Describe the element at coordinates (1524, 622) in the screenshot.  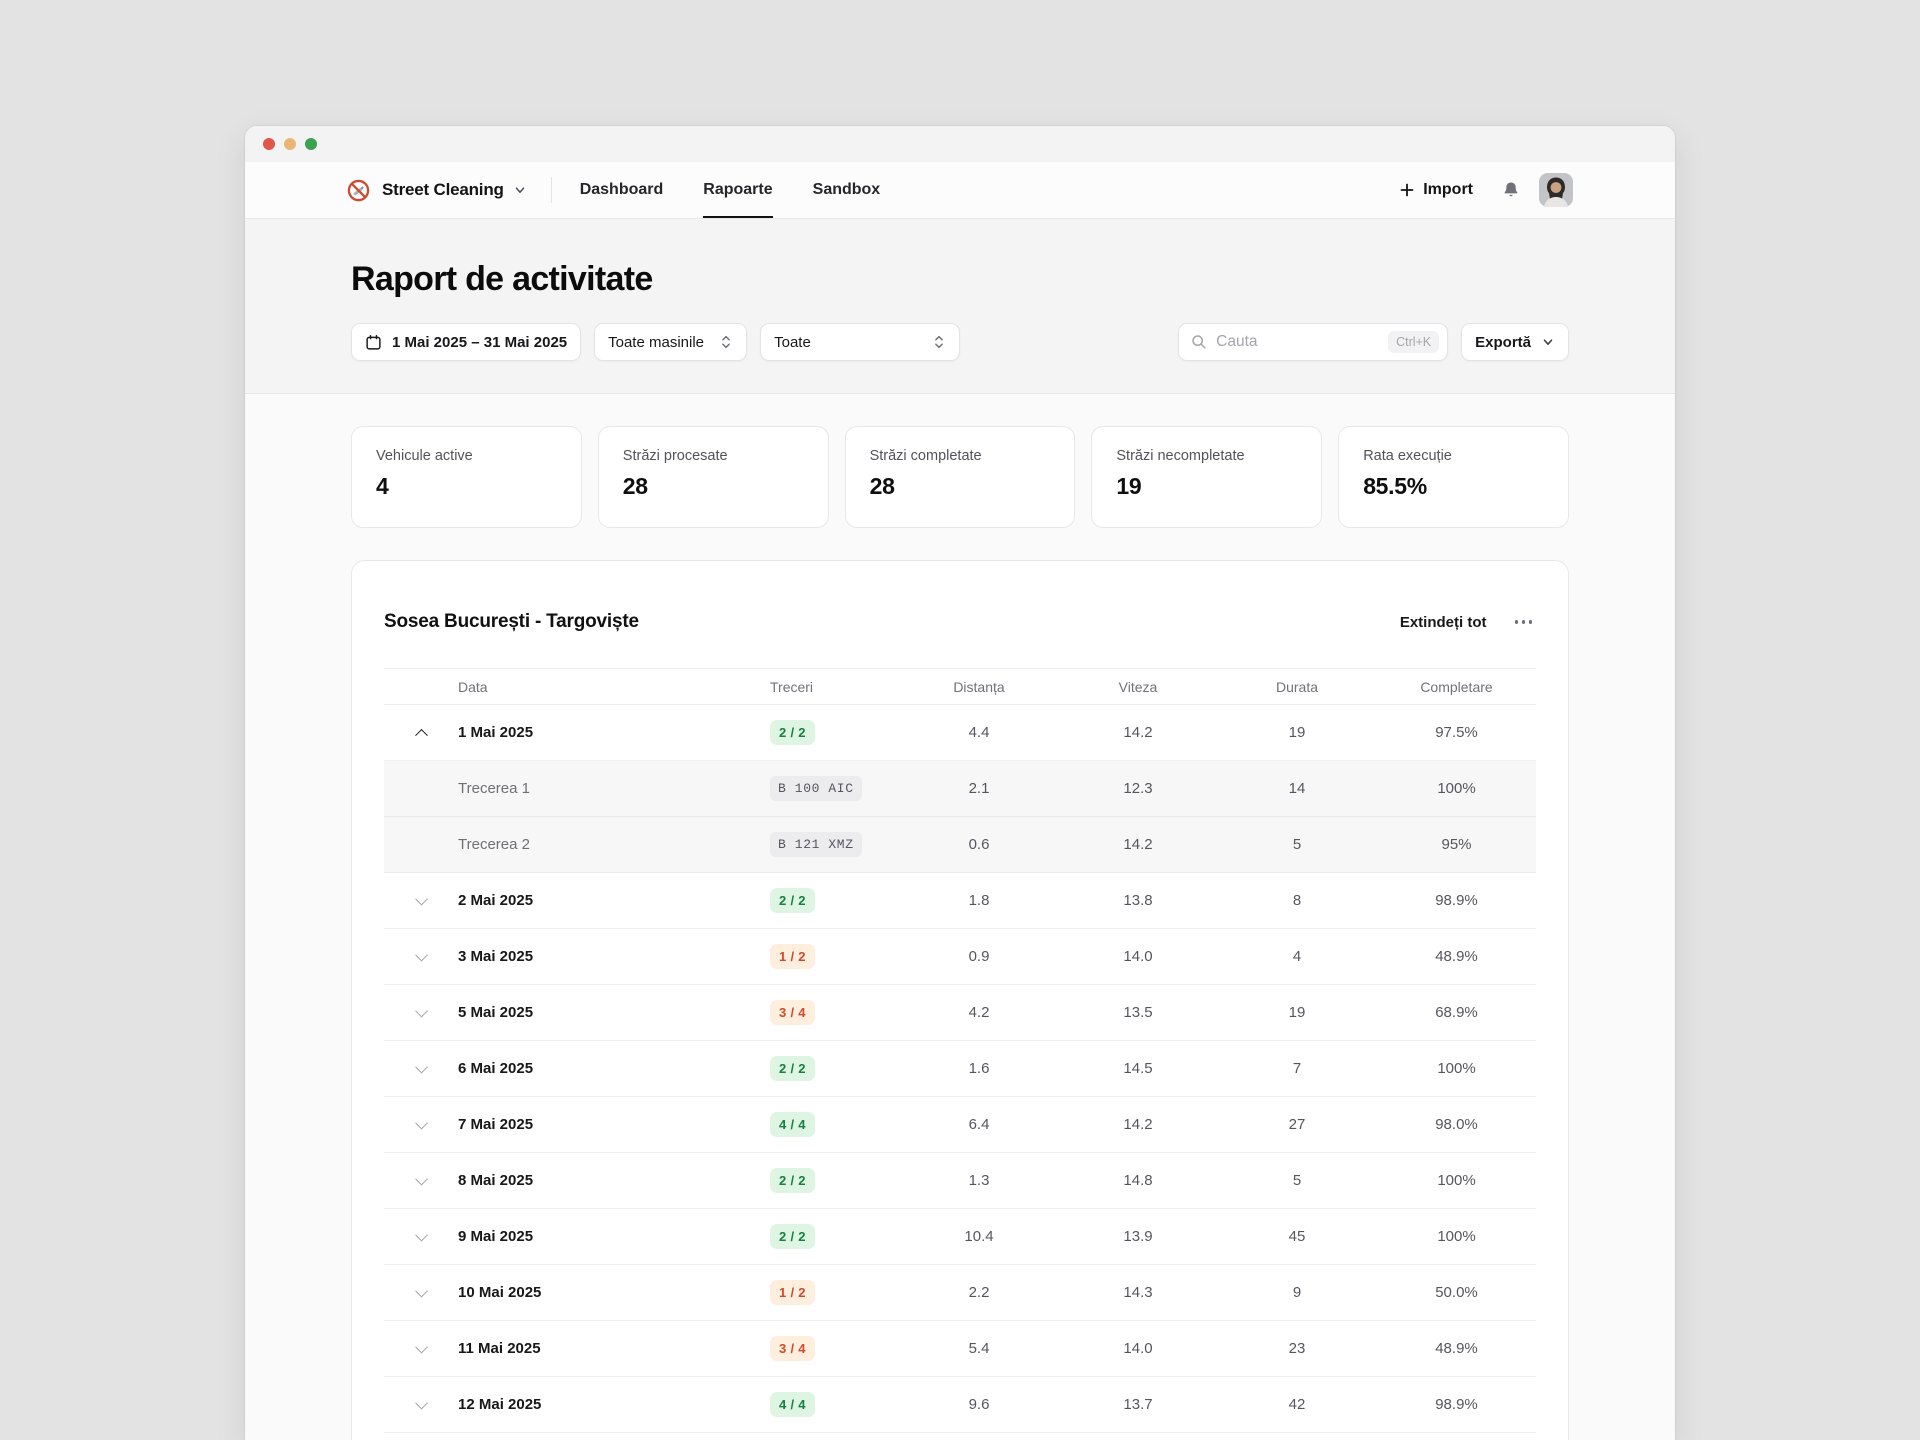
I see `ellipsis-menu-button` at that location.